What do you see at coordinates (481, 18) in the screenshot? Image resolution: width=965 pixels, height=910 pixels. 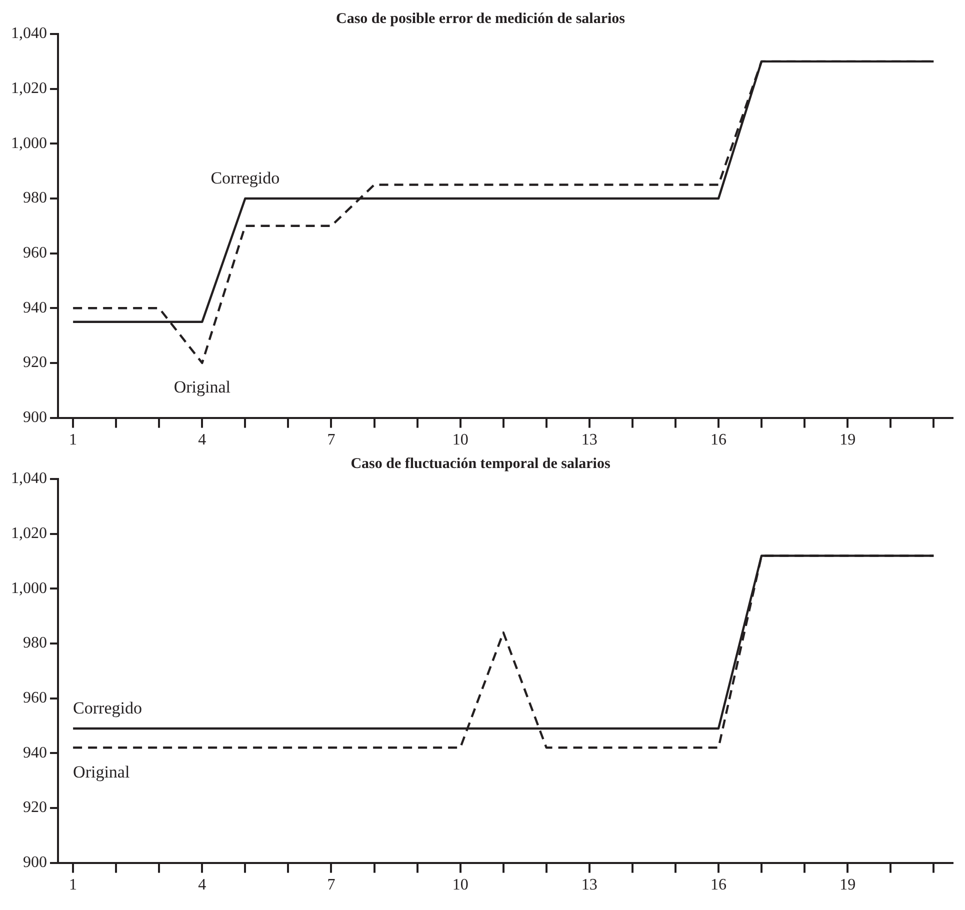 I see `chart-title: Caso de posible error de medición de salarios` at bounding box center [481, 18].